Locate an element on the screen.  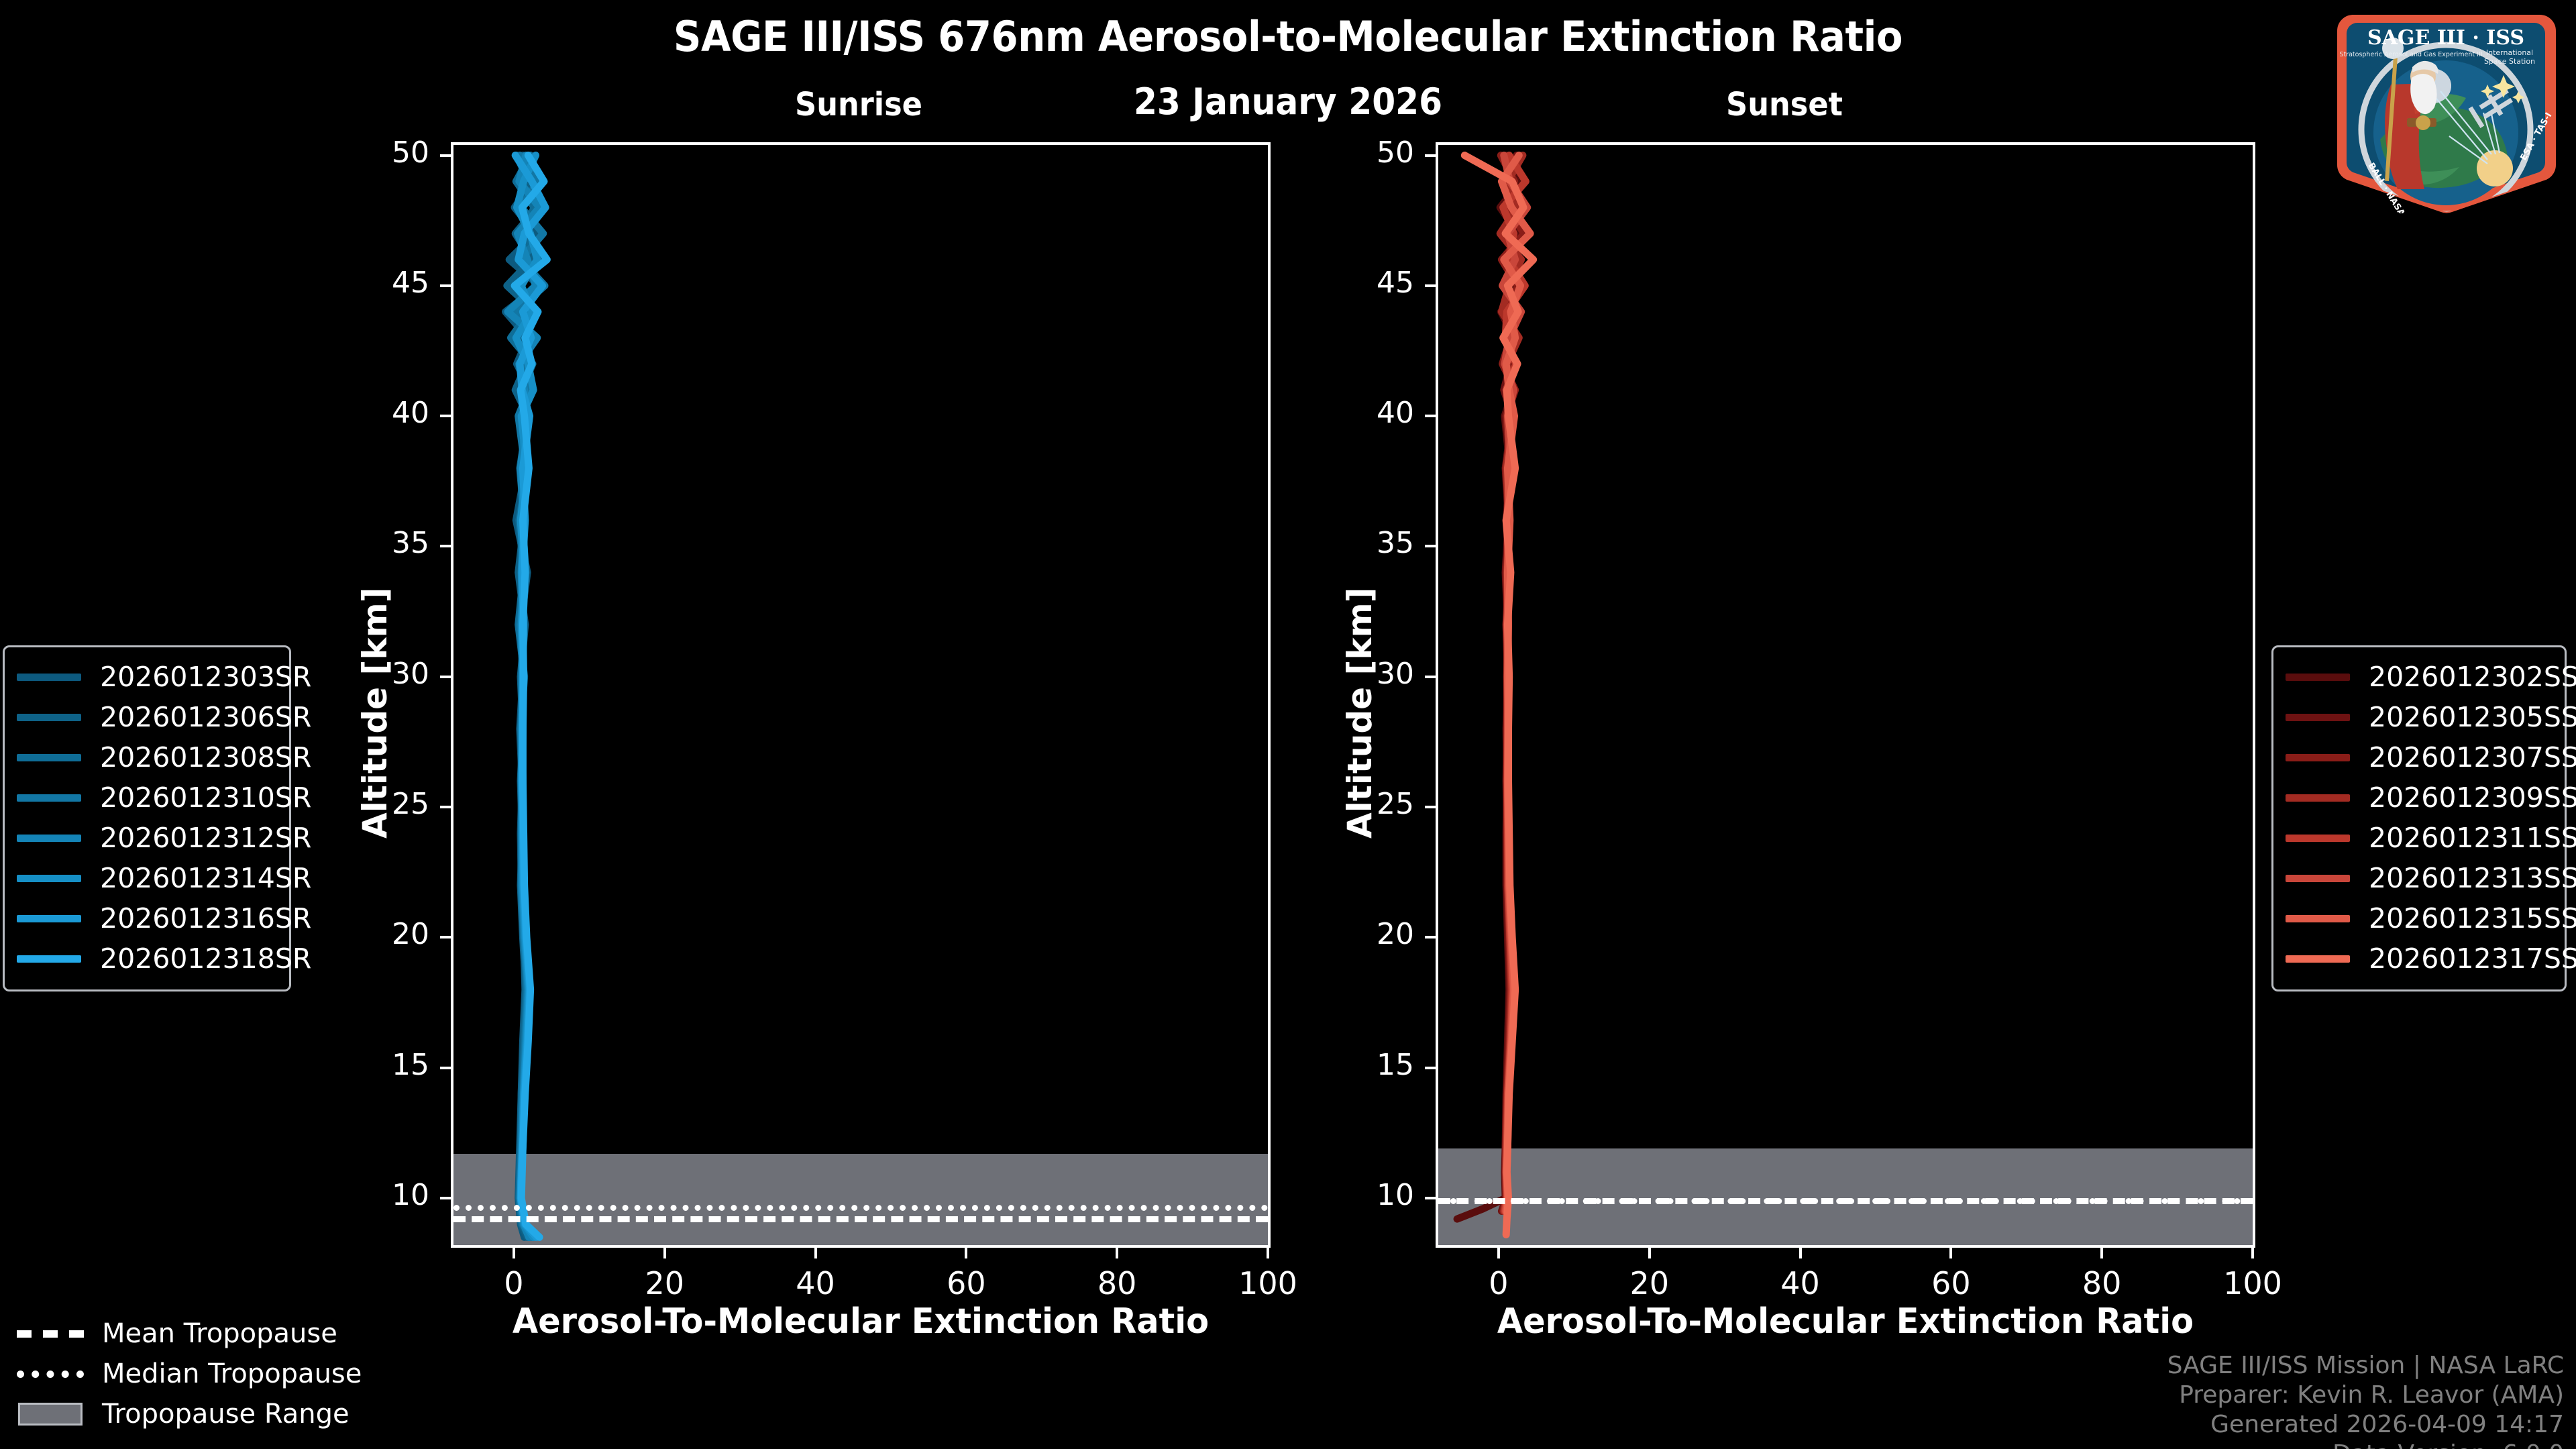
legend-item: 2026012311SS is located at coordinates (2431, 838).